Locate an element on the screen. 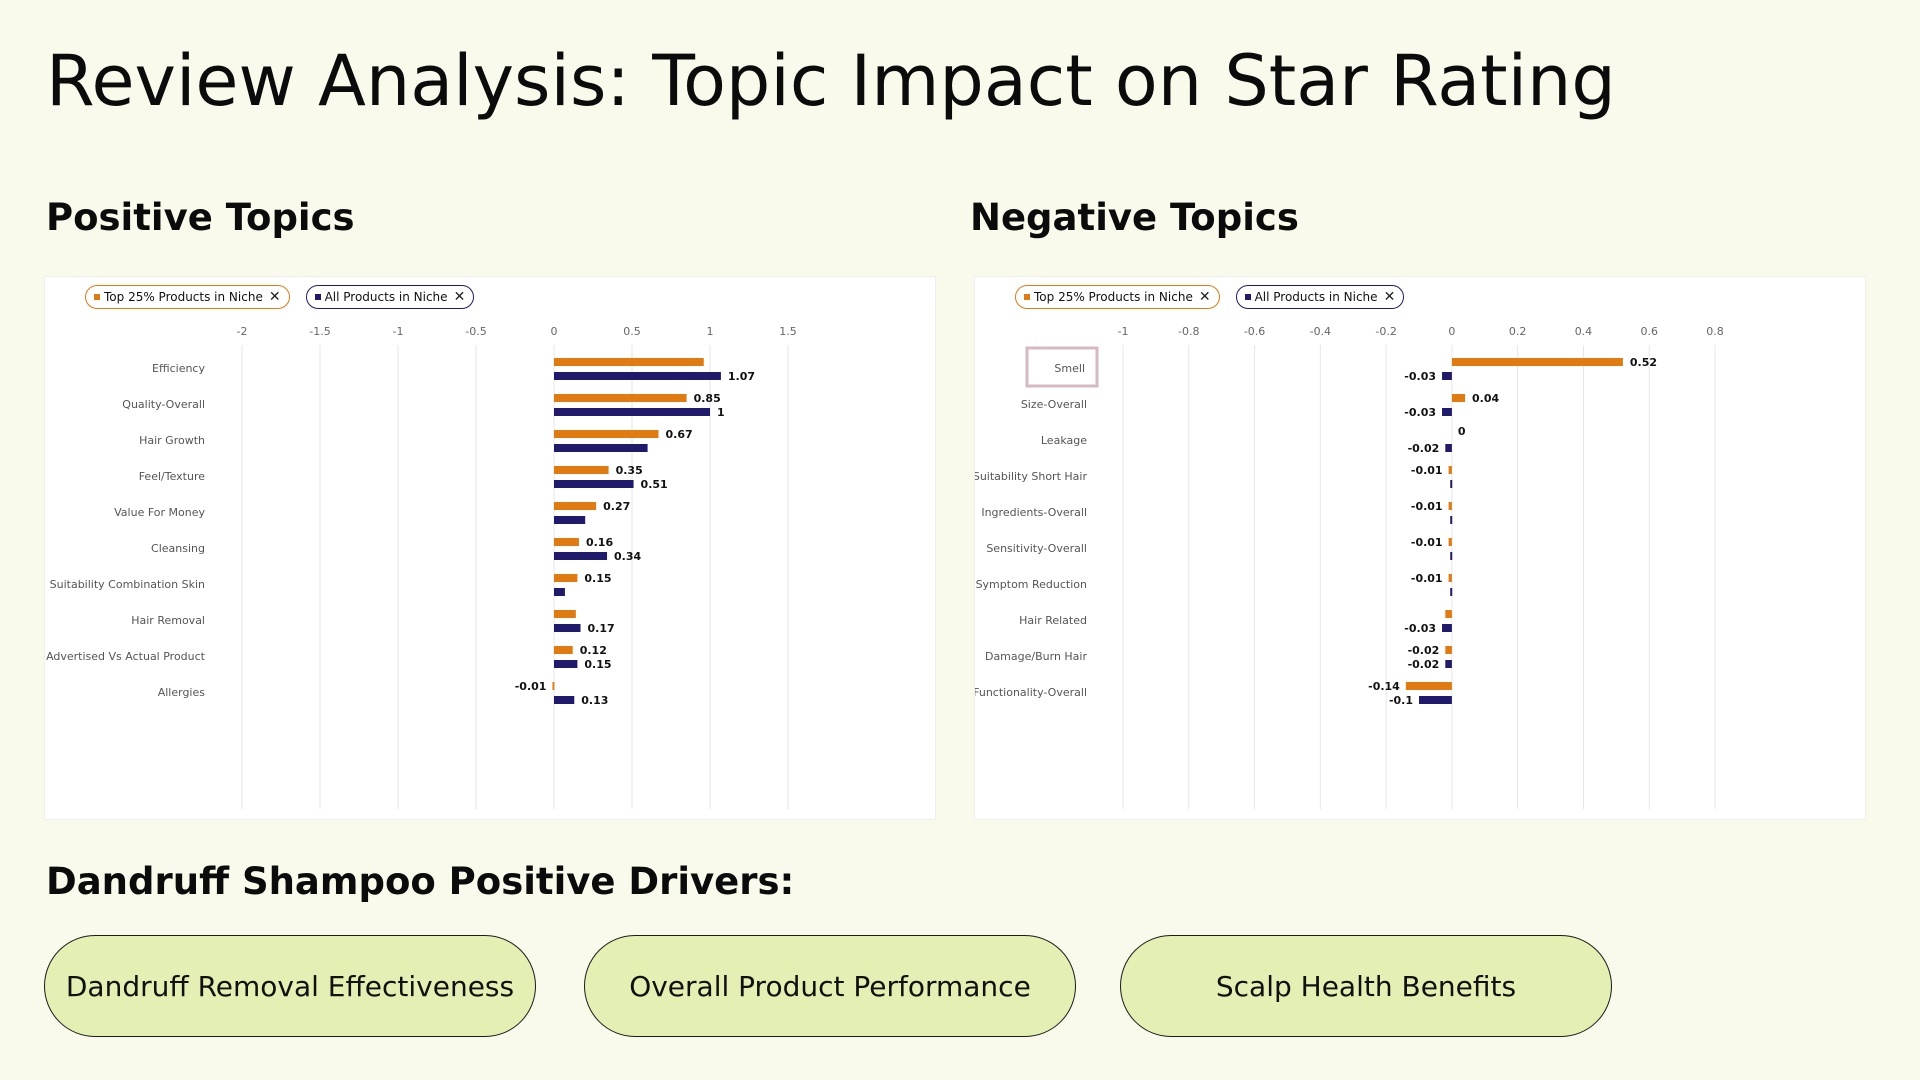 This screenshot has width=1920, height=1080. all-bar-damage-burn-hair is located at coordinates (1448, 664).